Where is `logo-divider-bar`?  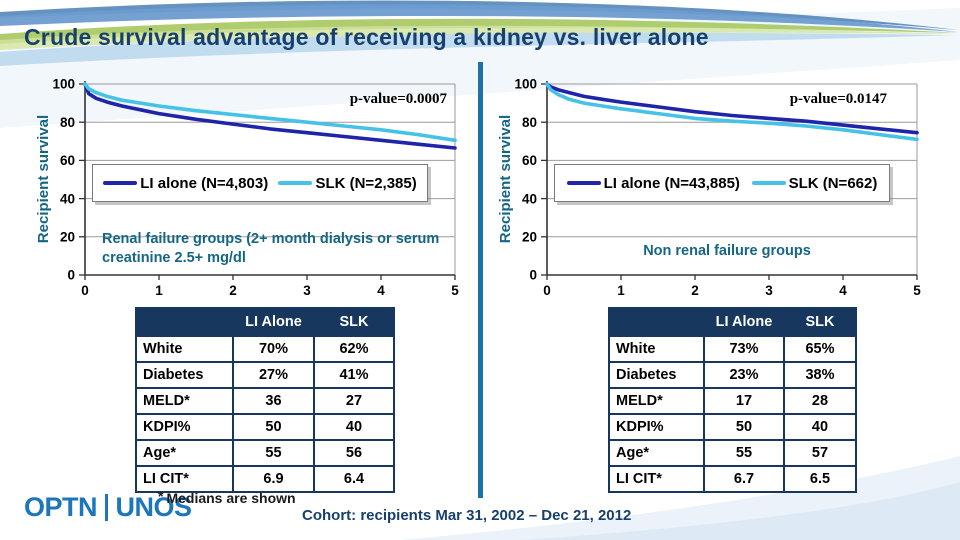
logo-divider-bar is located at coordinates (106, 507).